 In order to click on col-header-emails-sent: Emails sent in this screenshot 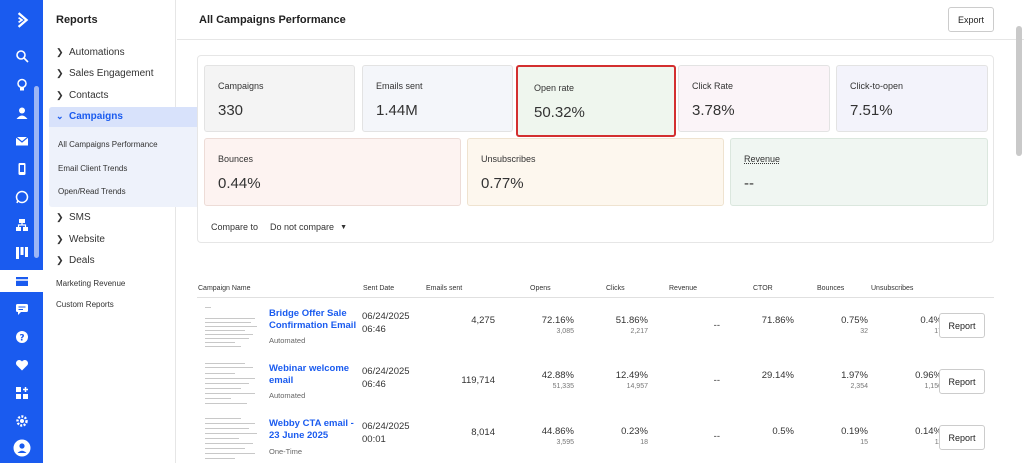, I will do `click(444, 288)`.